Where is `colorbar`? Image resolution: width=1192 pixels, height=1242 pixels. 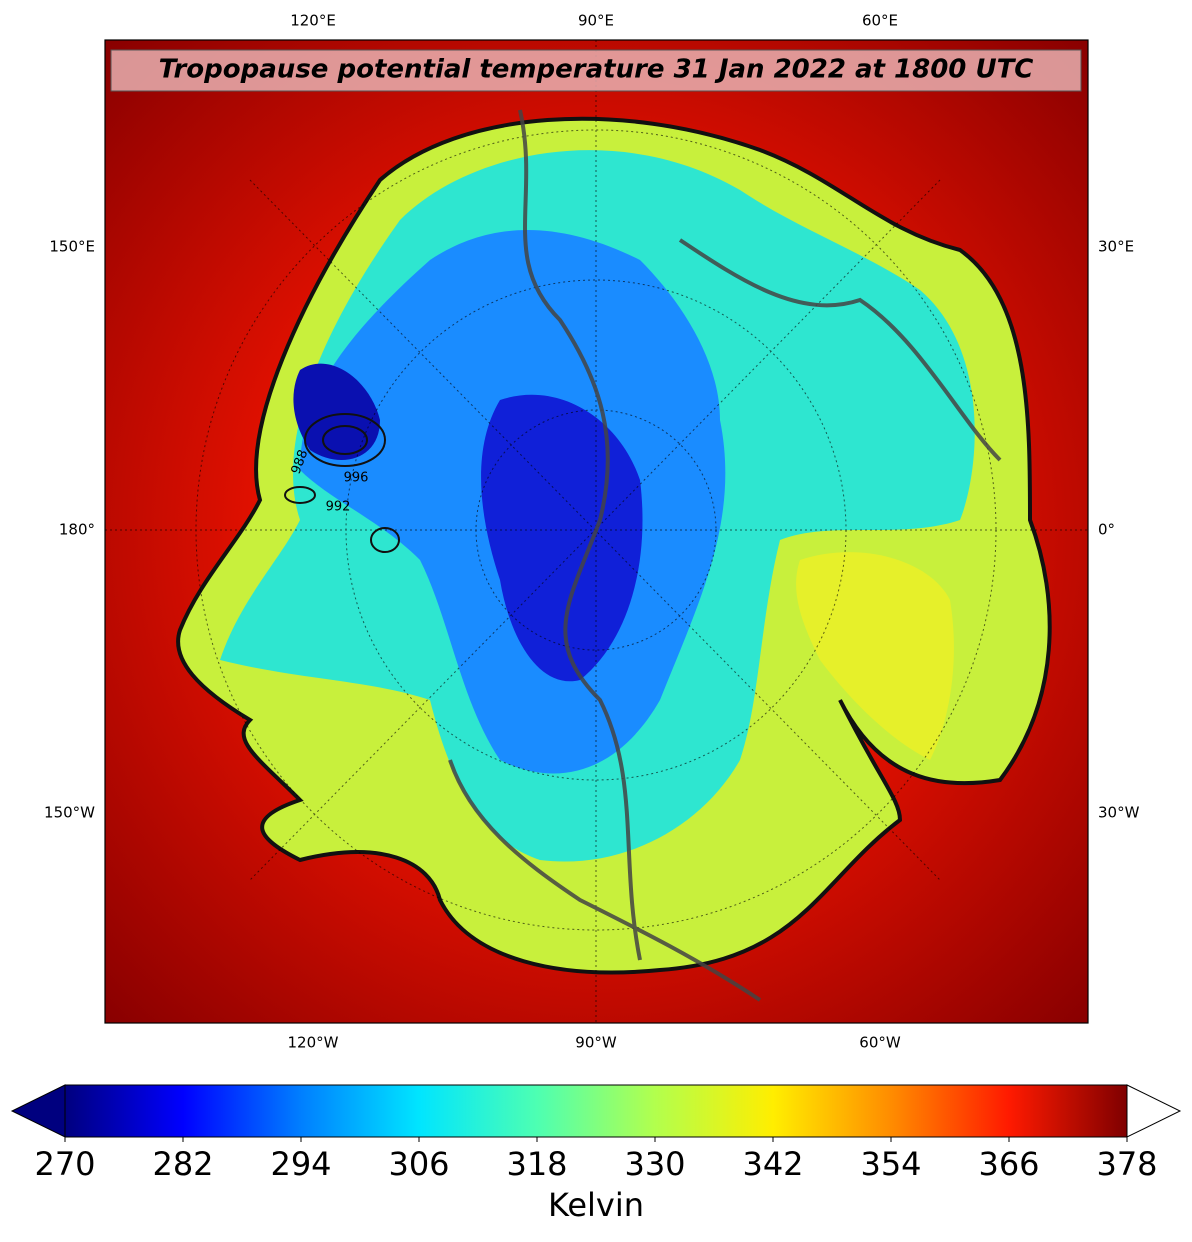
colorbar is located at coordinates (596, 1111).